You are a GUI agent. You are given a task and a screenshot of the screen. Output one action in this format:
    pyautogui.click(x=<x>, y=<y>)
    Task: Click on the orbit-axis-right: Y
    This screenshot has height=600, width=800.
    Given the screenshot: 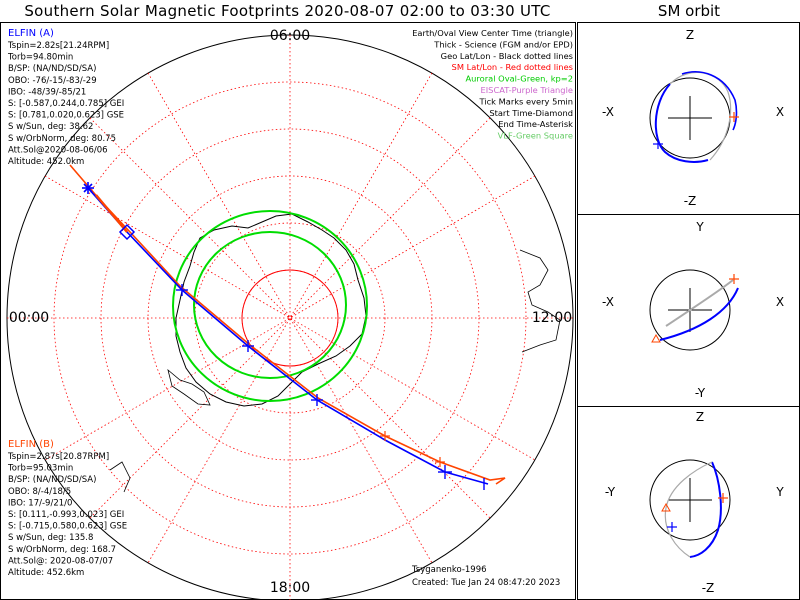 What is the action you would take?
    pyautogui.click(x=779, y=492)
    